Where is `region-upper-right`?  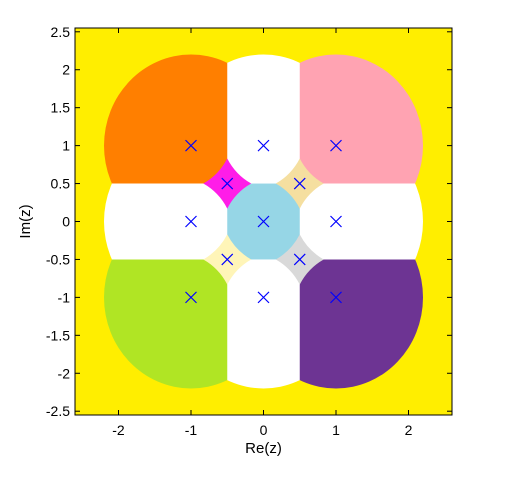 region-upper-right is located at coordinates (361, 119).